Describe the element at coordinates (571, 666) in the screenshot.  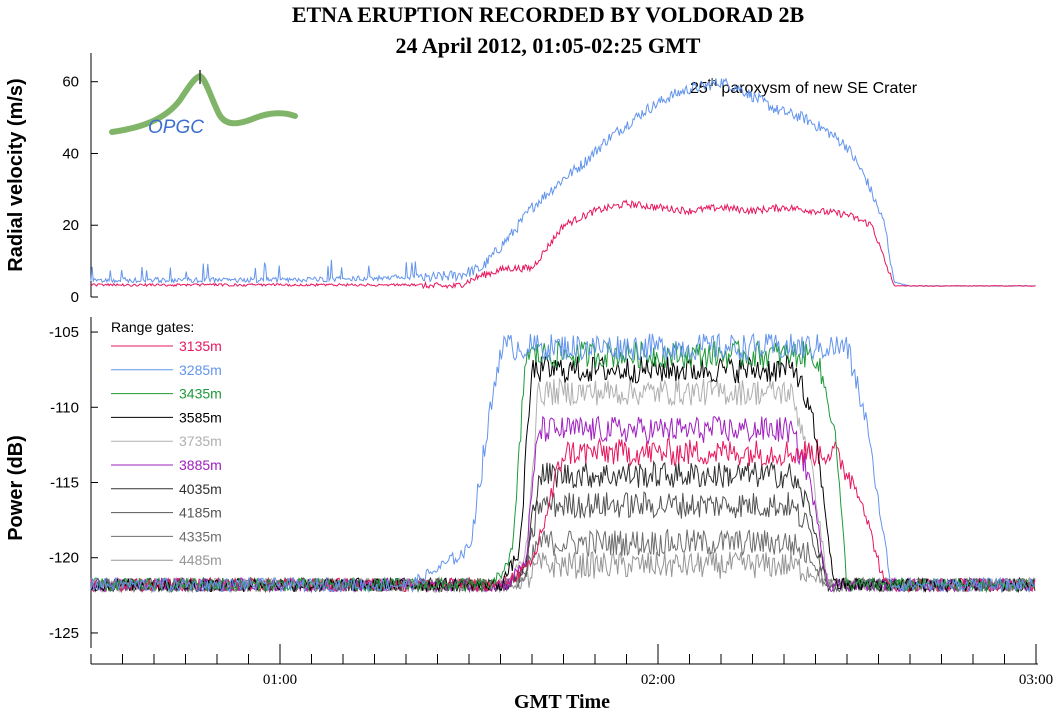
I see `time-x-axis: 01:00 02:00 03:00` at that location.